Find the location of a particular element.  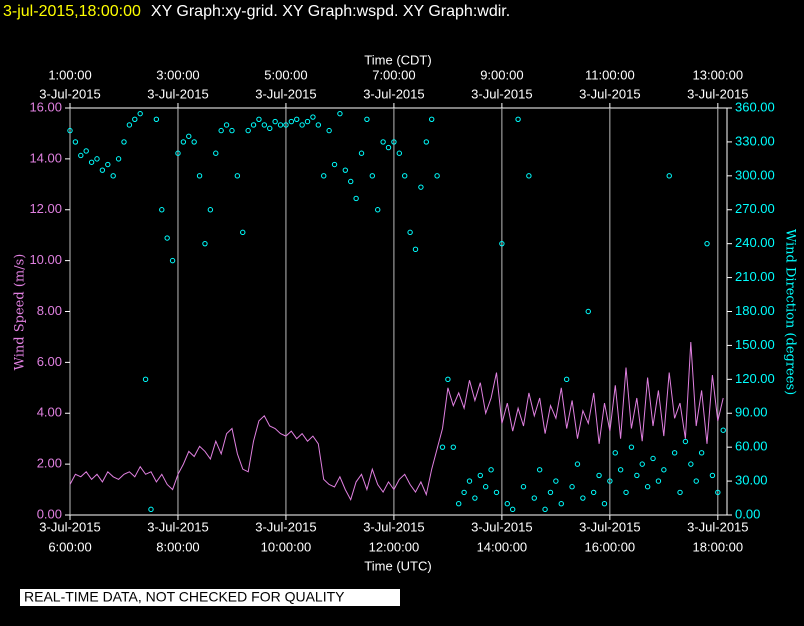

y-tick-label: 2.00 is located at coordinates (49, 463).